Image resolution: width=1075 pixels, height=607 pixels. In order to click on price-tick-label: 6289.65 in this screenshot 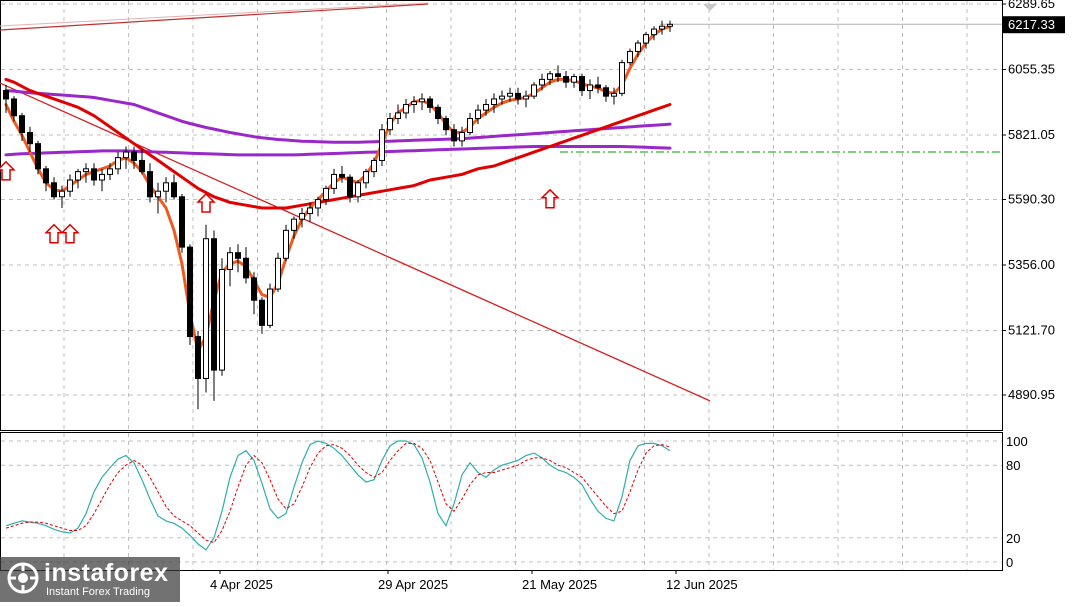, I will do `click(1031, 5)`.